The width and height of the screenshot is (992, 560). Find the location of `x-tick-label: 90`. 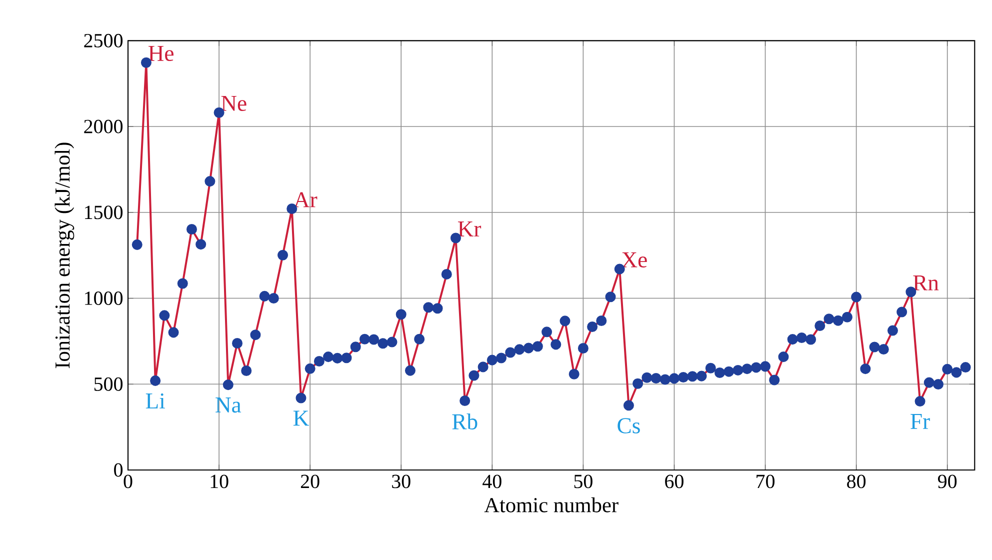

x-tick-label: 90 is located at coordinates (947, 481).